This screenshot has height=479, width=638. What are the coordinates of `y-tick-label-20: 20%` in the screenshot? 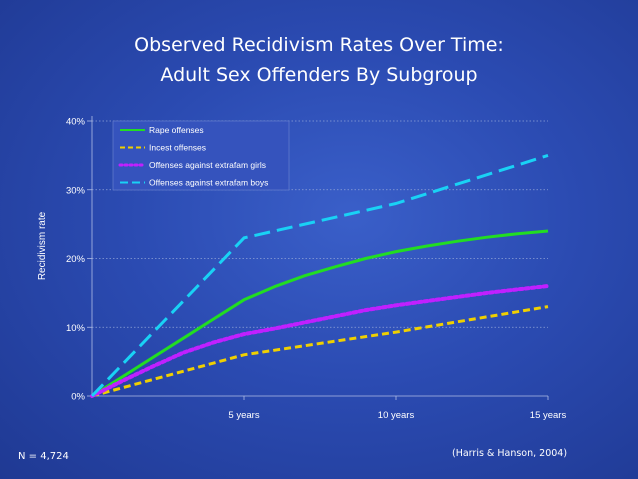 It's located at (76, 259).